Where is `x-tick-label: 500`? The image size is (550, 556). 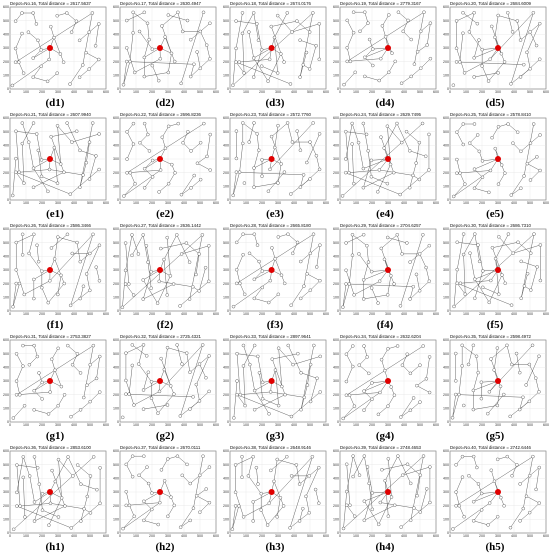 x-tick-label: 500 is located at coordinates (90, 314).